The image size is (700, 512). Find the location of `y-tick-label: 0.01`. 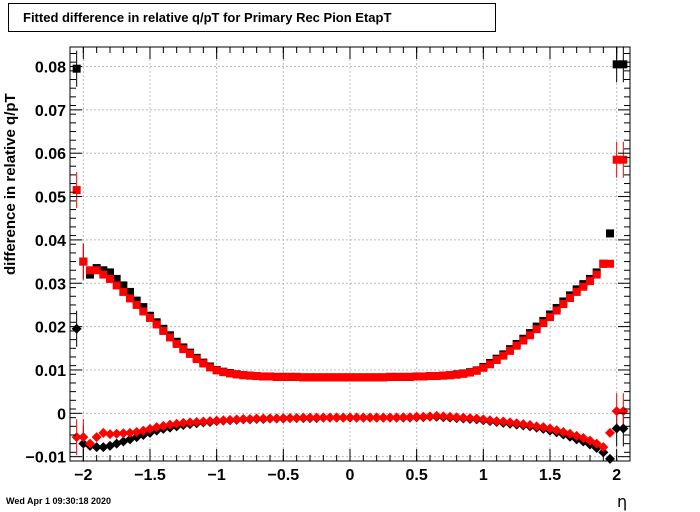

y-tick-label: 0.01 is located at coordinates (50, 371).